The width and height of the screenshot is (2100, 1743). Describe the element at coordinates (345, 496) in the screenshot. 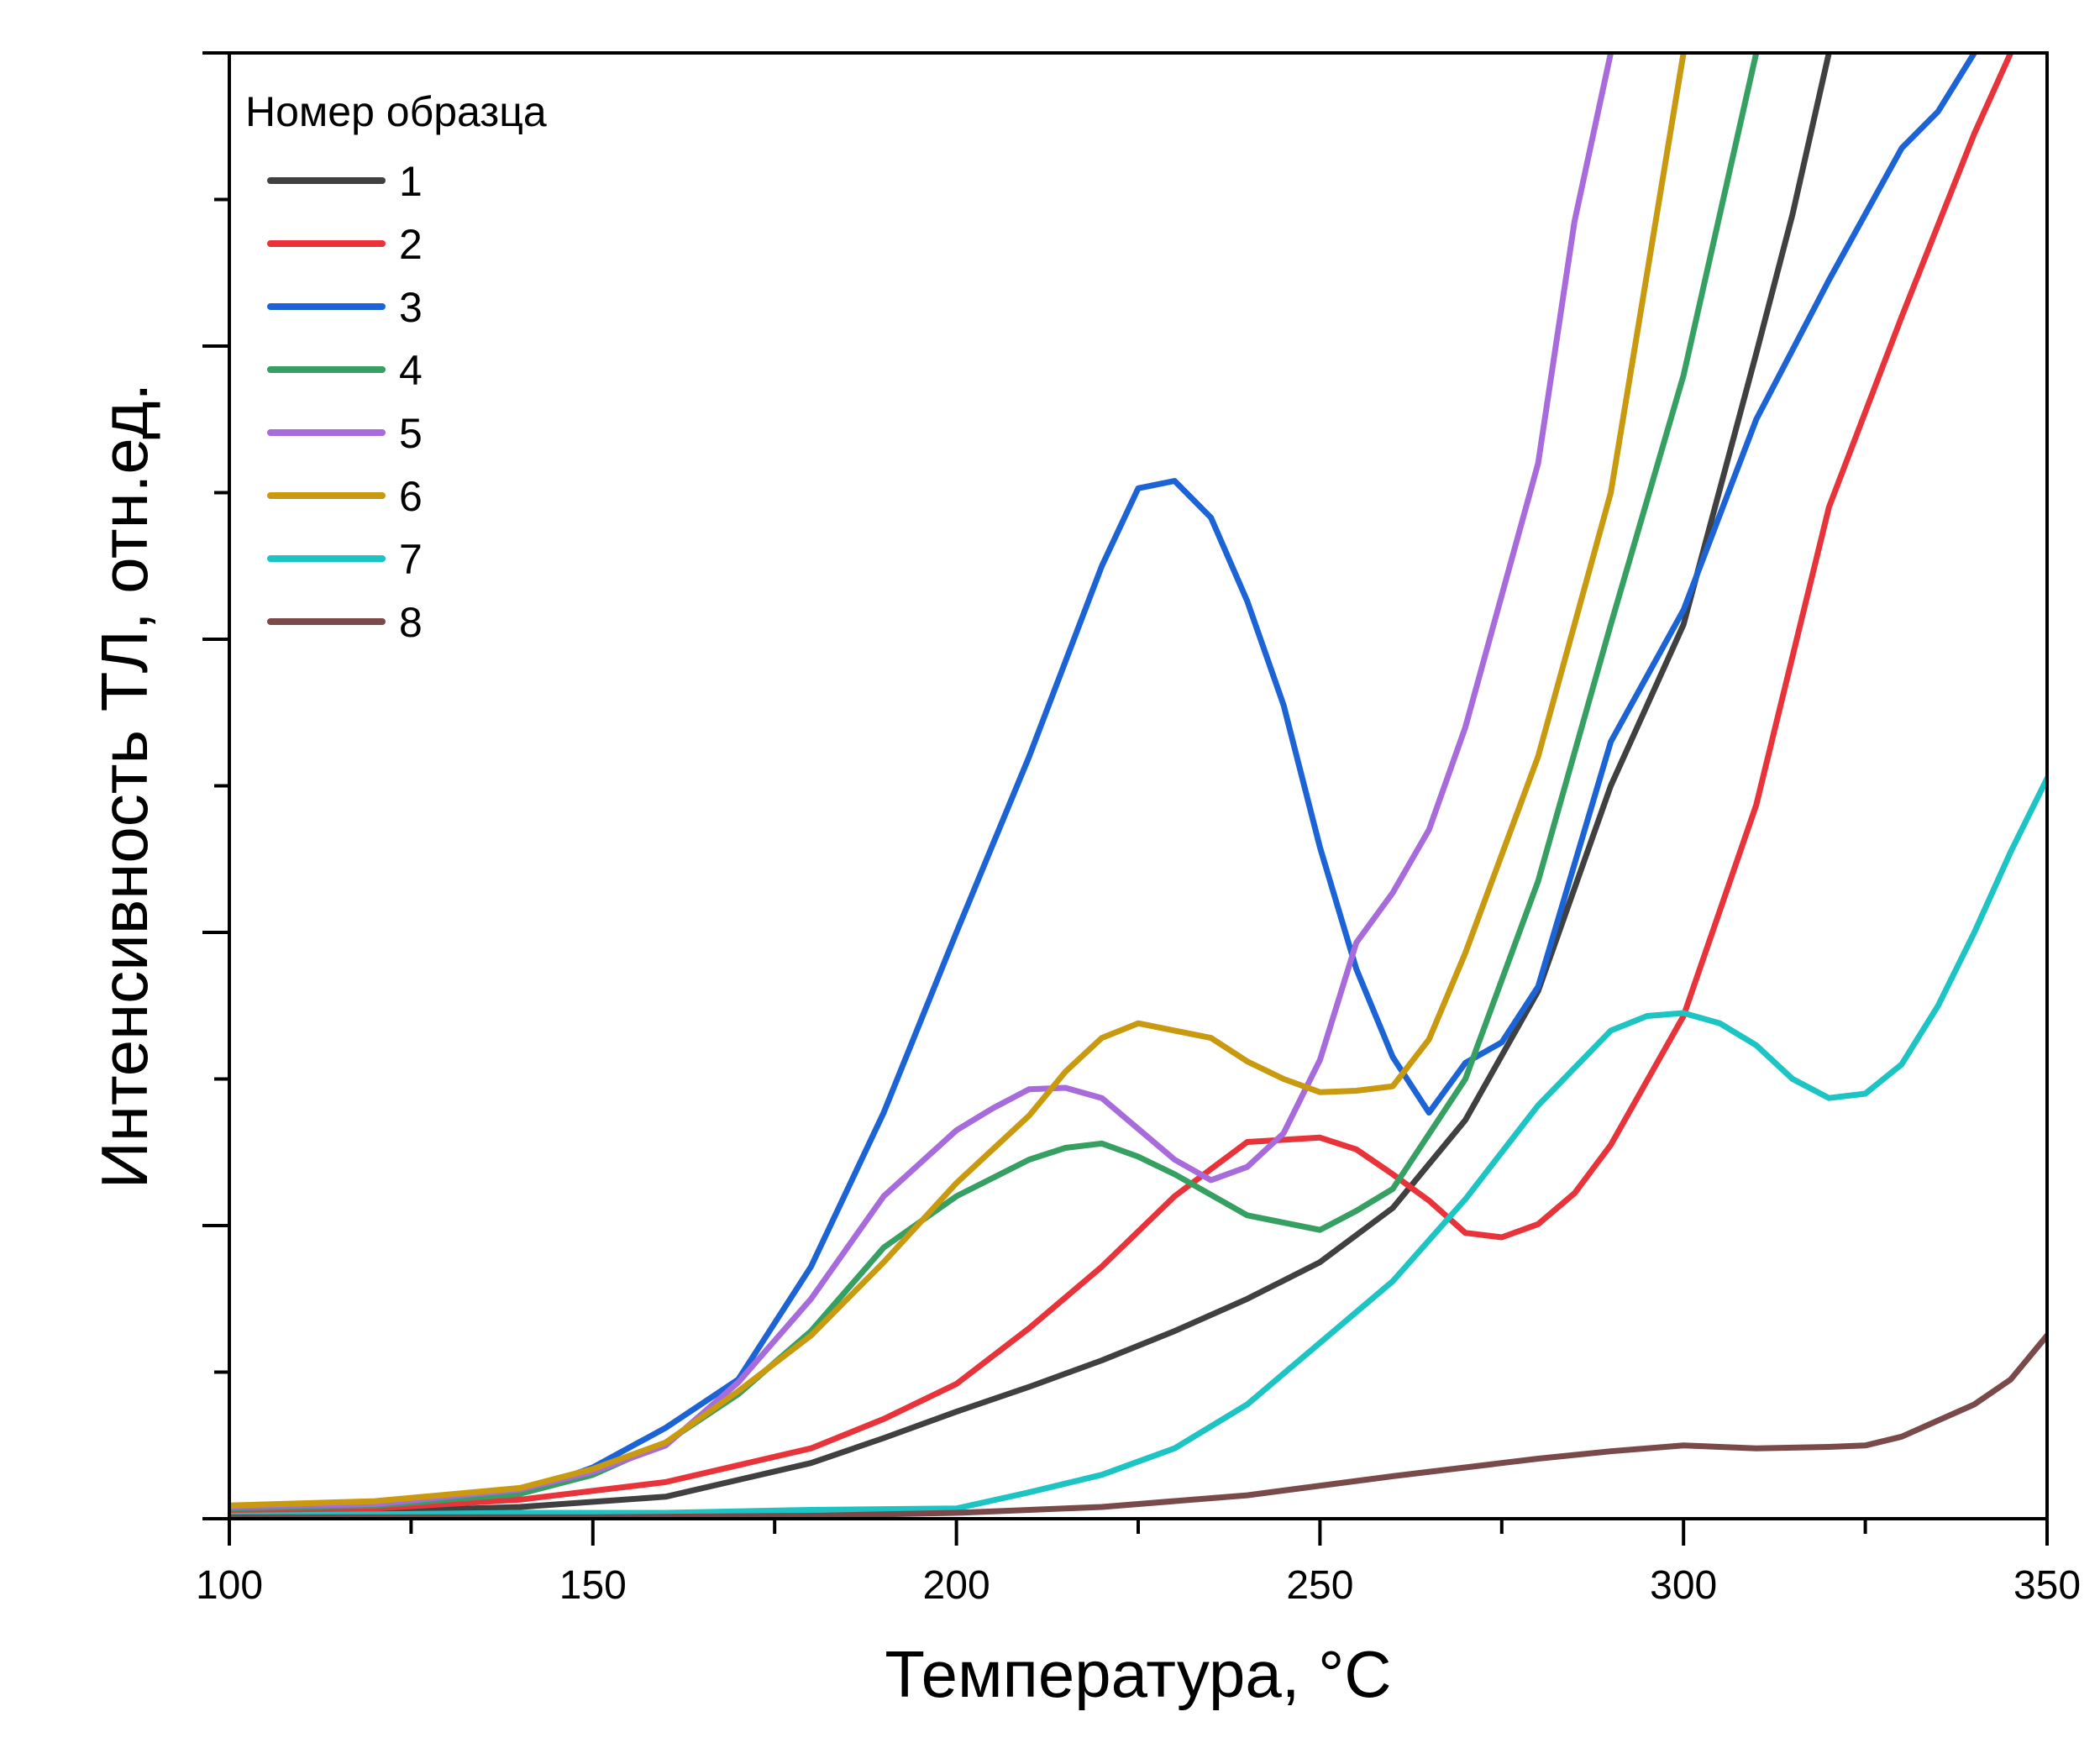

I see `legend-item-6: 6` at that location.